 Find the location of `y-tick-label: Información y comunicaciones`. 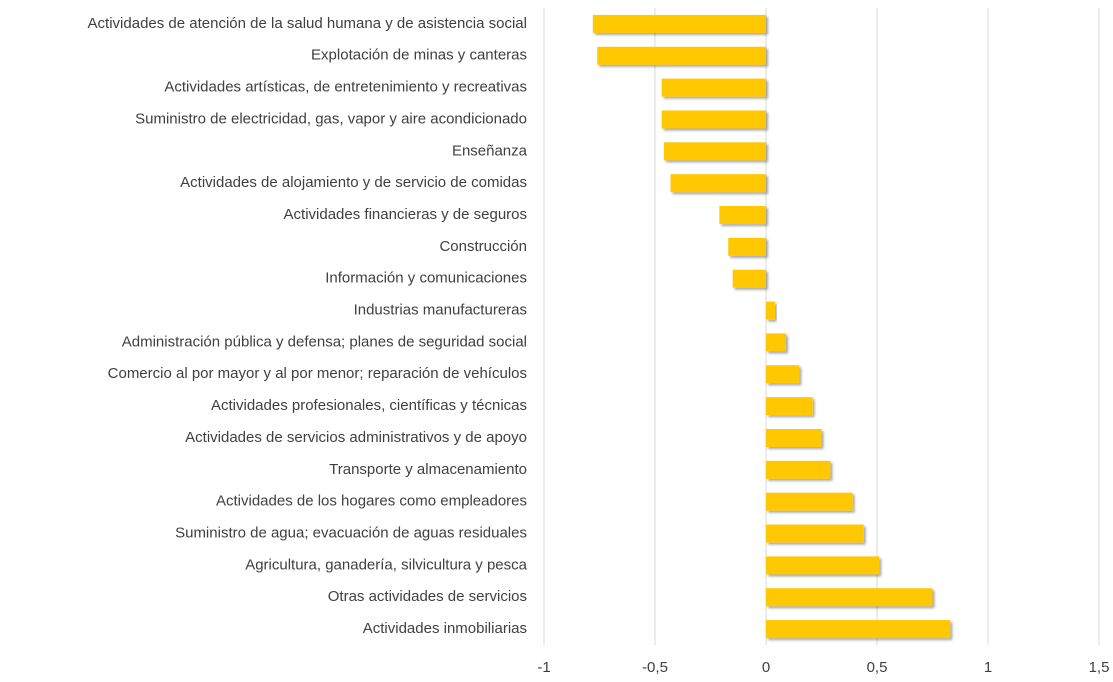

y-tick-label: Información y comunicaciones is located at coordinates (426, 278).